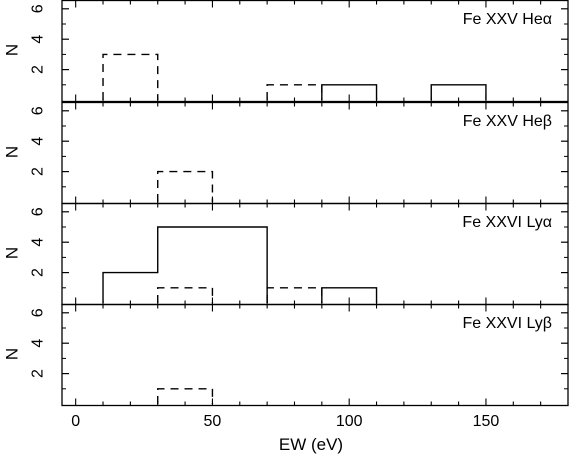  I want to click on panel-label: Fe XXV Heβ, so click(507, 121).